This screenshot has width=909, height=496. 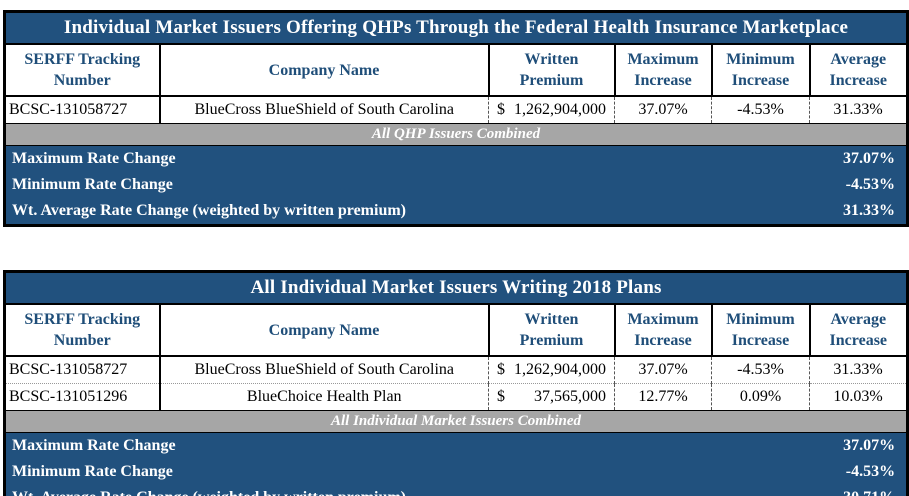 What do you see at coordinates (82, 397) in the screenshot?
I see `serff-number-cell: BCSC-131051296` at bounding box center [82, 397].